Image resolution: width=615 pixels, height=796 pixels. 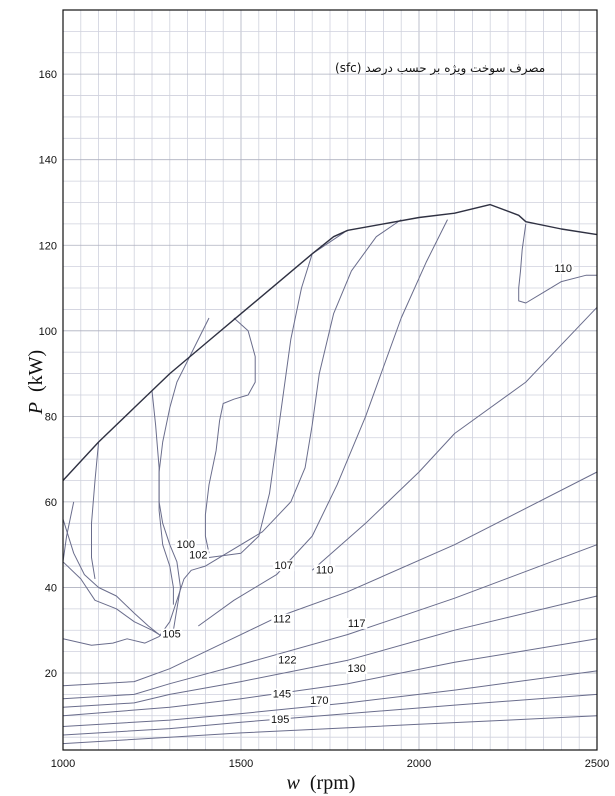 I want to click on y-tick-label: 160, so click(x=48, y=75).